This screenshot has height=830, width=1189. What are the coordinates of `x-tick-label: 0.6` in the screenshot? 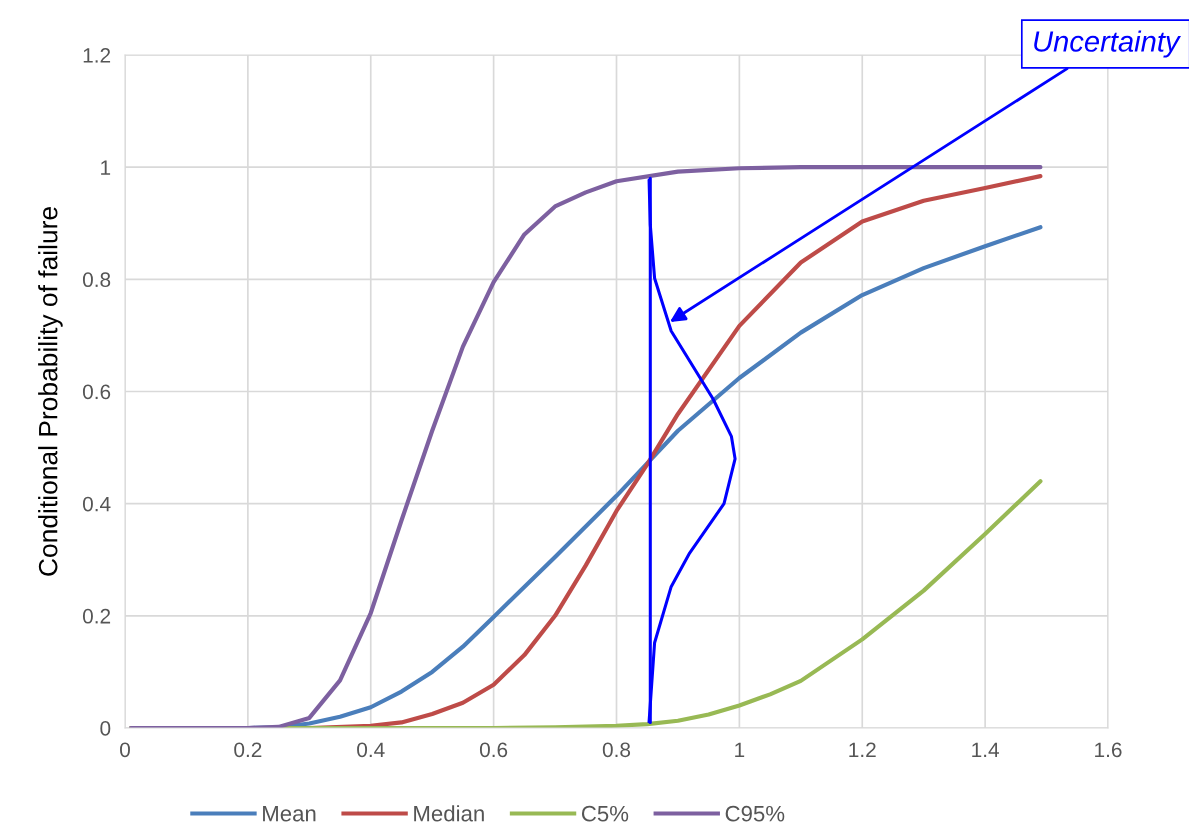 It's located at (493, 750).